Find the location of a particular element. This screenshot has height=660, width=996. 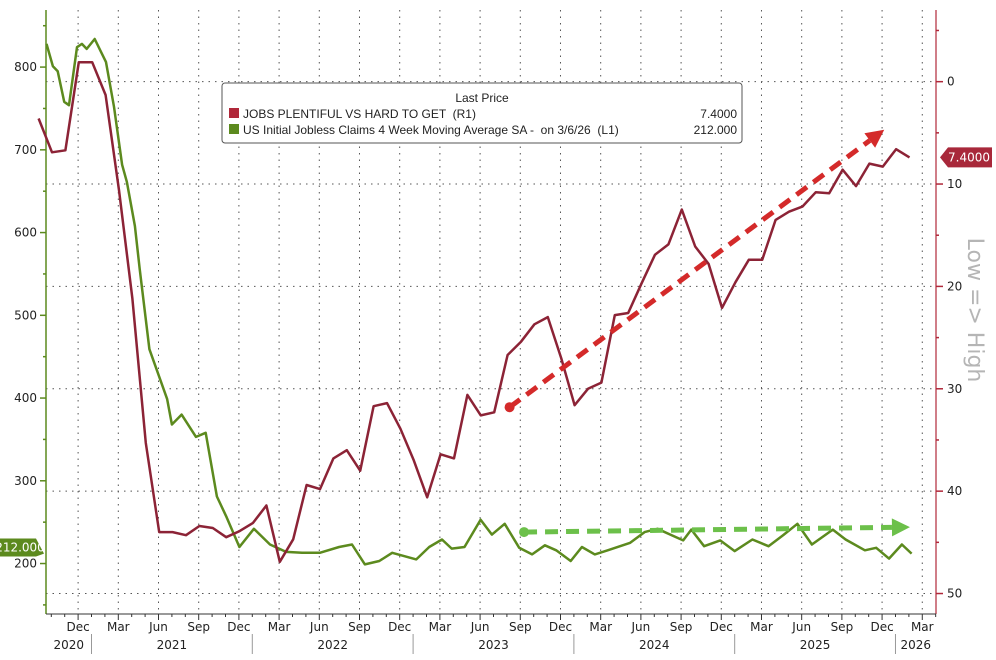

trend-arrow-line is located at coordinates (708, 529).